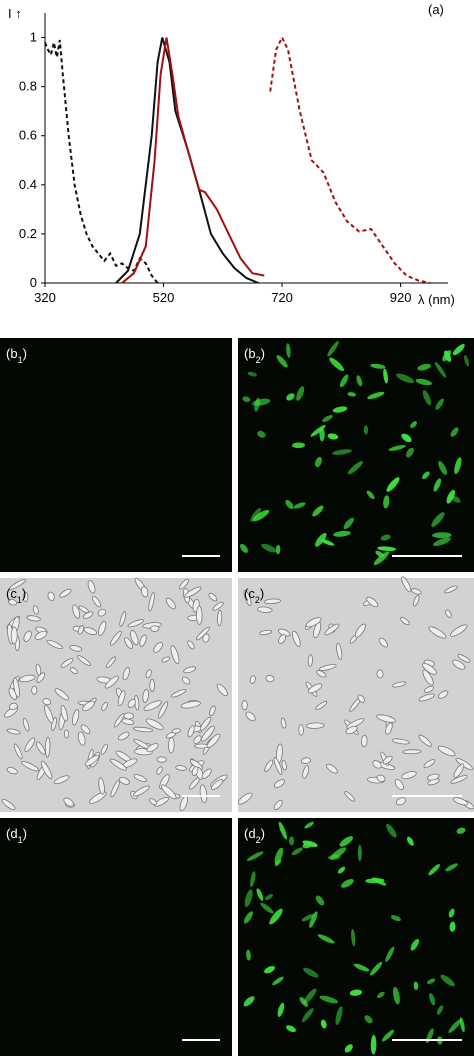  I want to click on panel-label: (c1), so click(16, 595).